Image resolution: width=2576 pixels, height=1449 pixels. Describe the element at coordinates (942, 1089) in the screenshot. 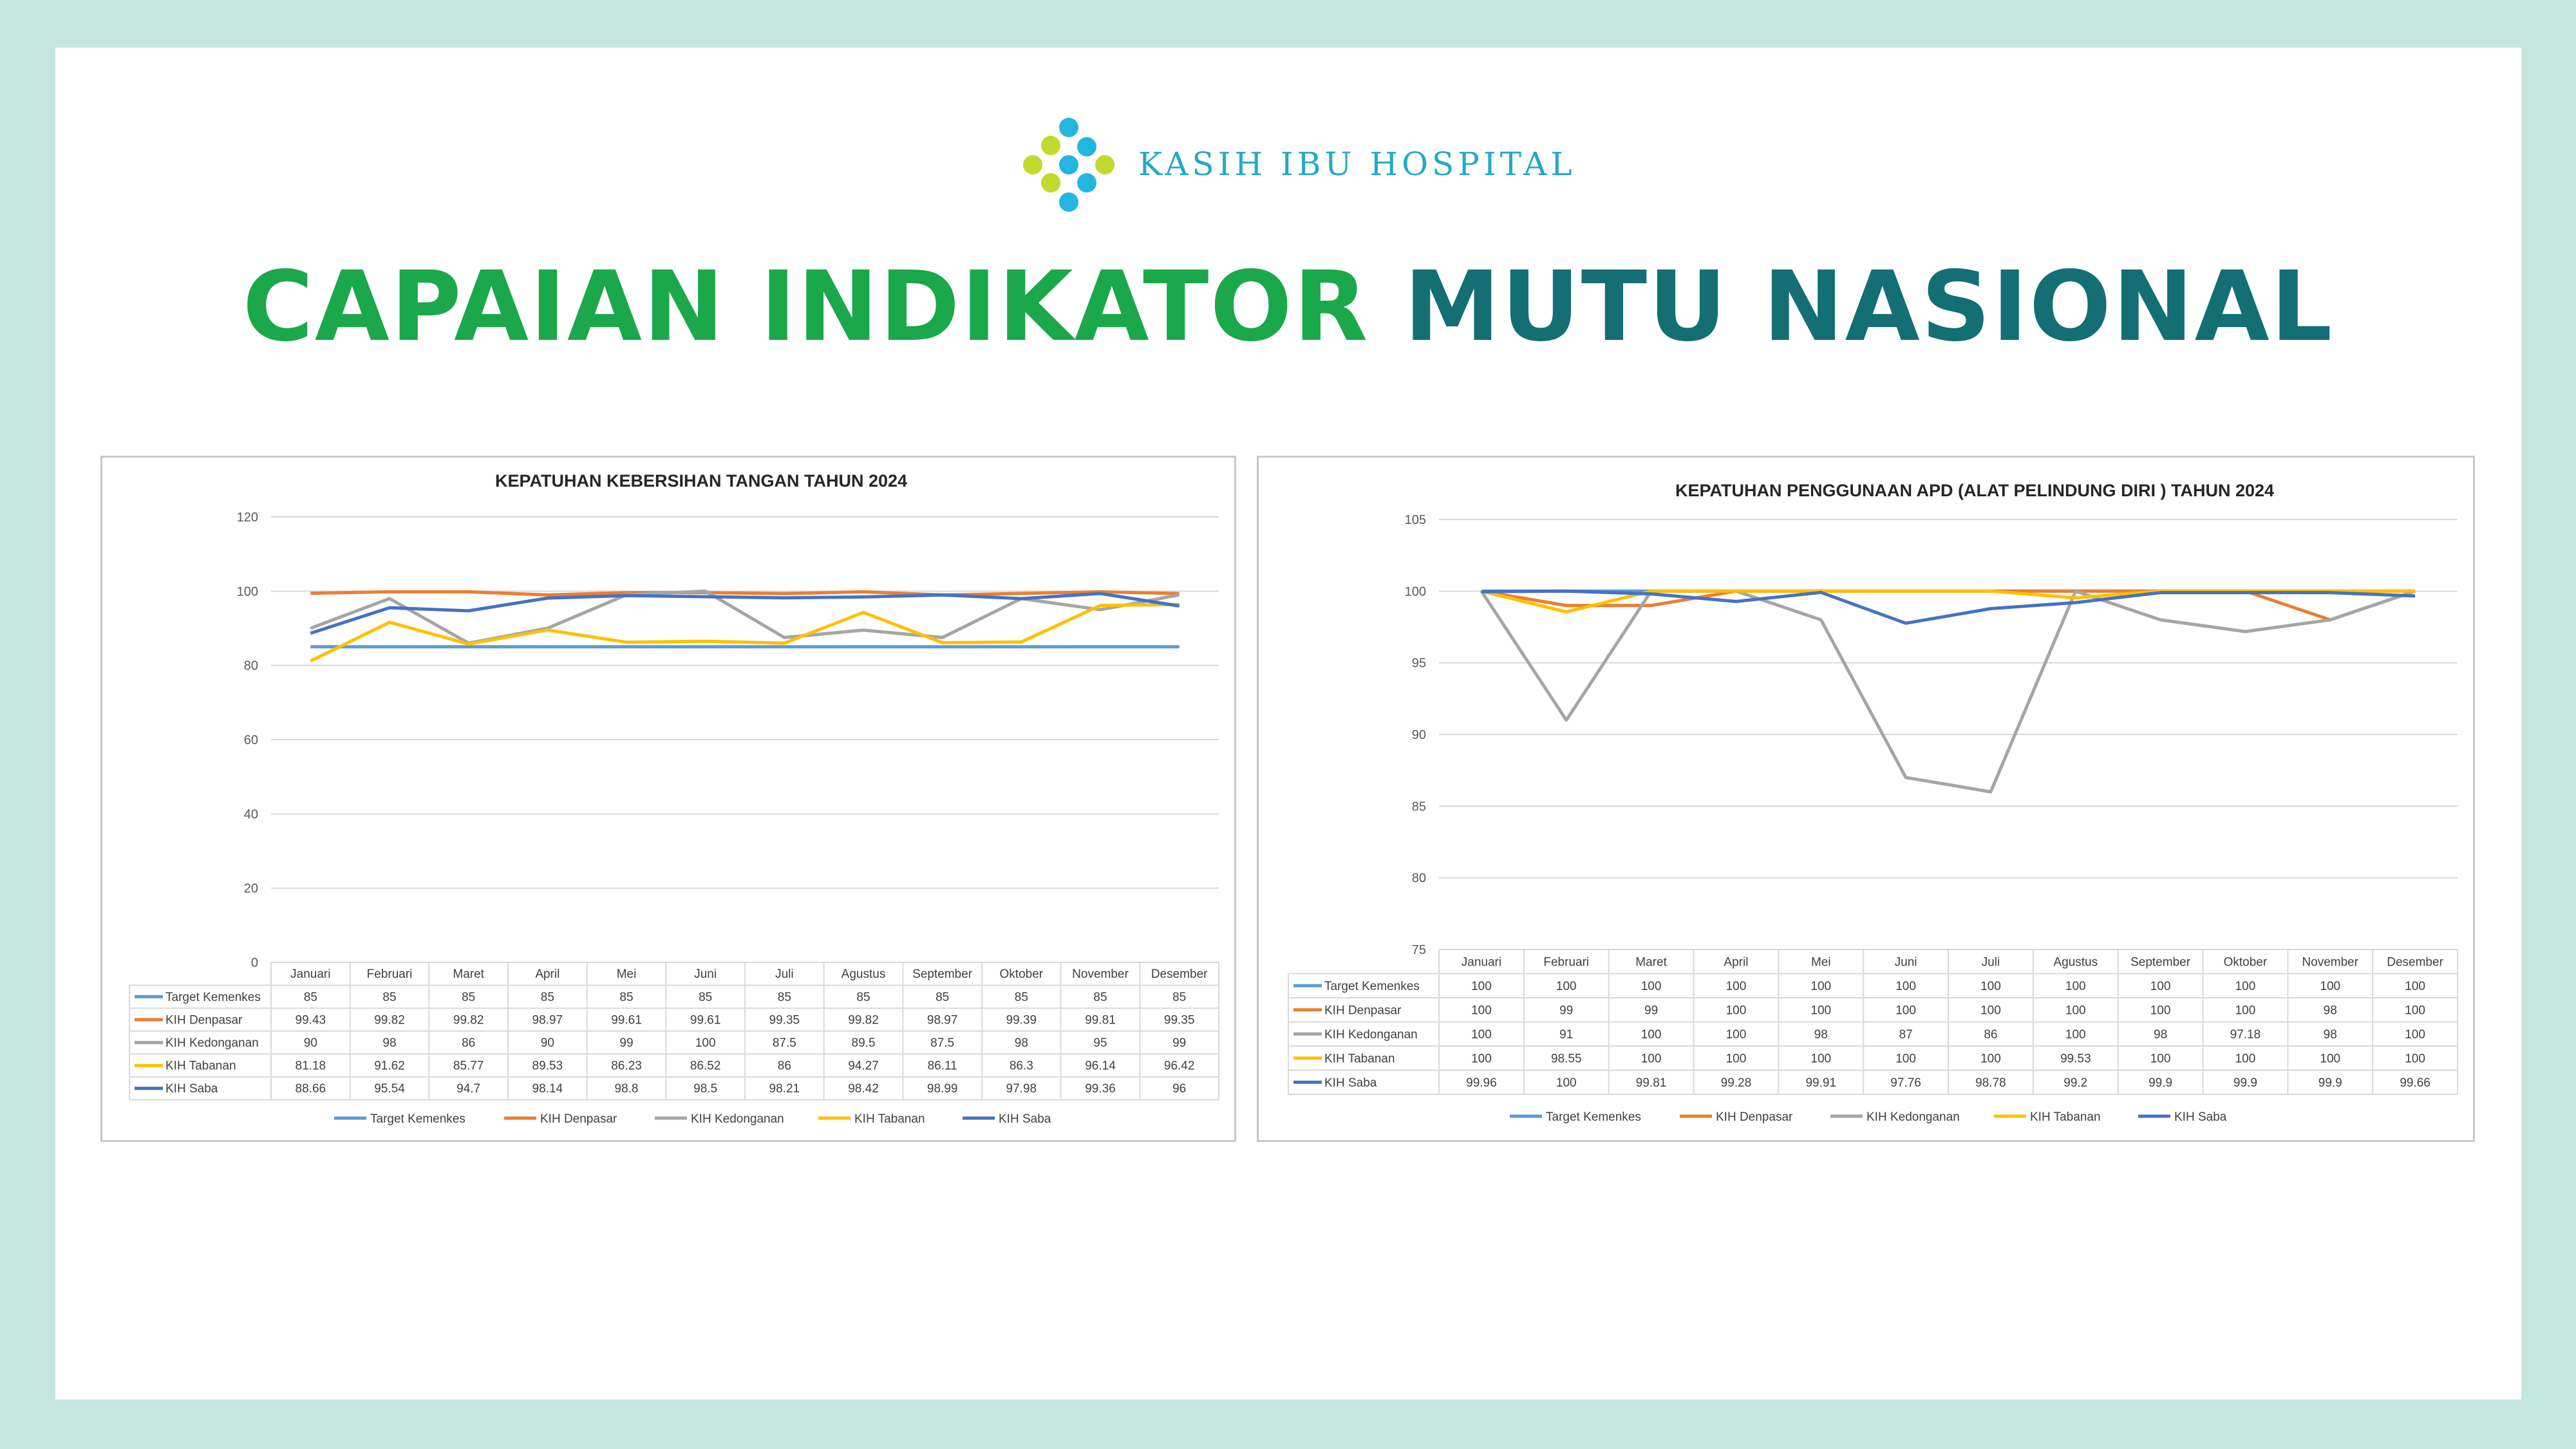

I see `data-label: 98.99` at that location.